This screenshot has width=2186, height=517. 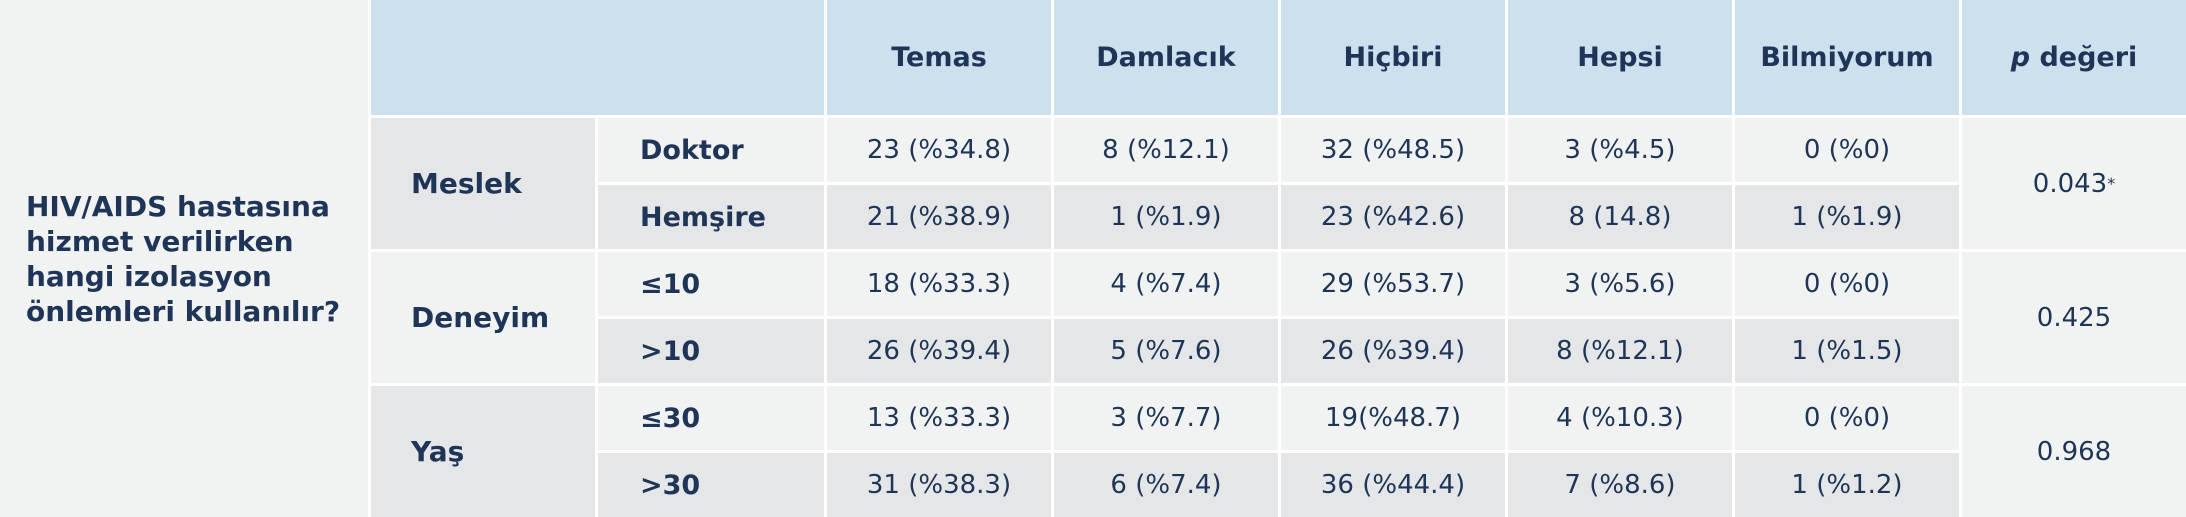 What do you see at coordinates (1393, 217) in the screenshot?
I see `data-cell: 23 (%42.6)` at bounding box center [1393, 217].